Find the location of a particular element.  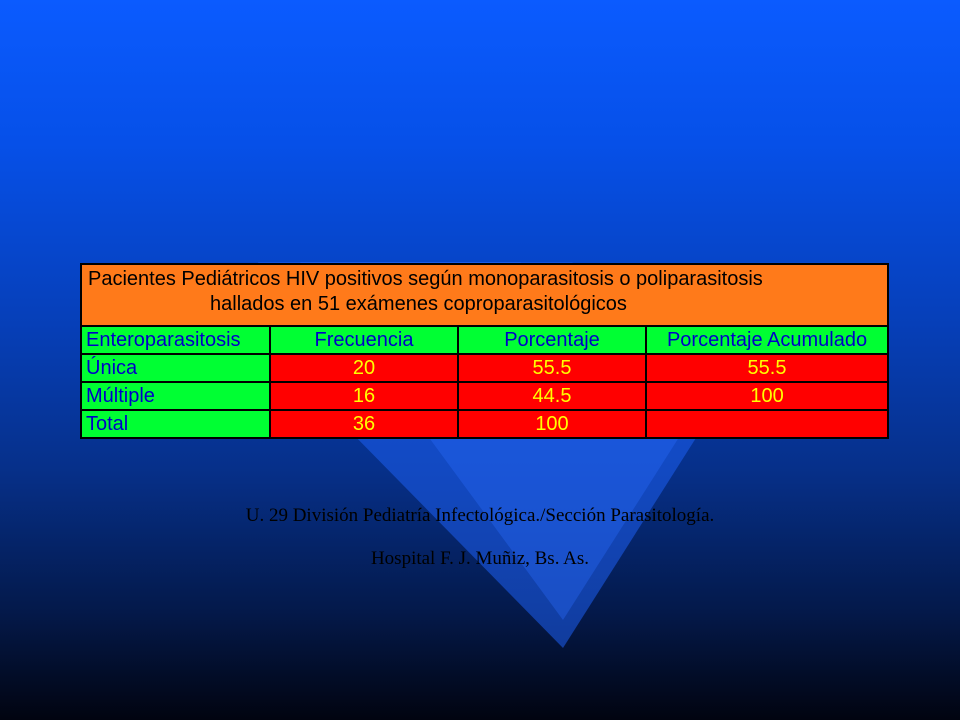

table-row: Múltiple 16 44.5 100 is located at coordinates (485, 396).